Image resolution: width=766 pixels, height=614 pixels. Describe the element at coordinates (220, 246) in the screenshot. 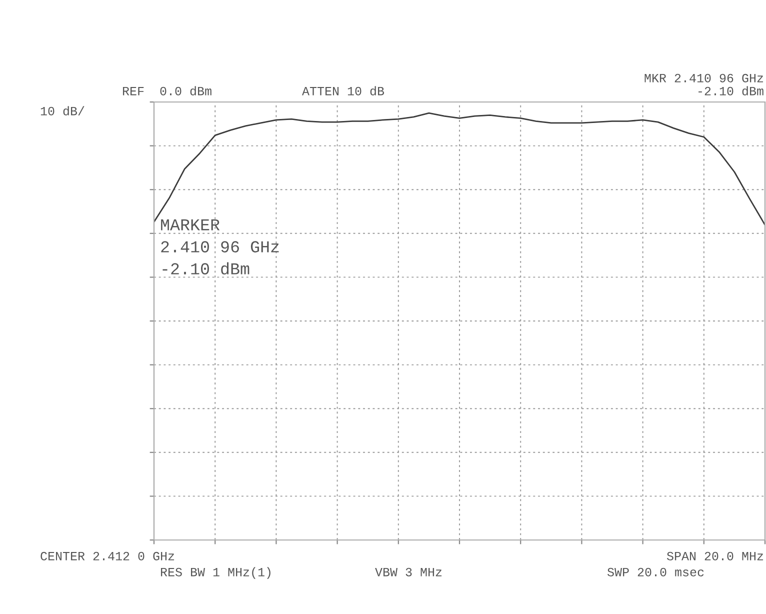

I see `annotation: 2.410 96 GHz` at that location.